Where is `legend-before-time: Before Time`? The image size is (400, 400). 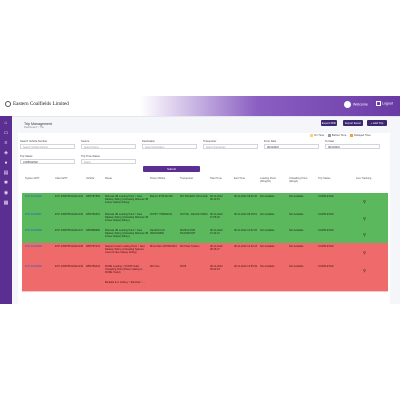 legend-before-time: Before Time is located at coordinates (339, 136).